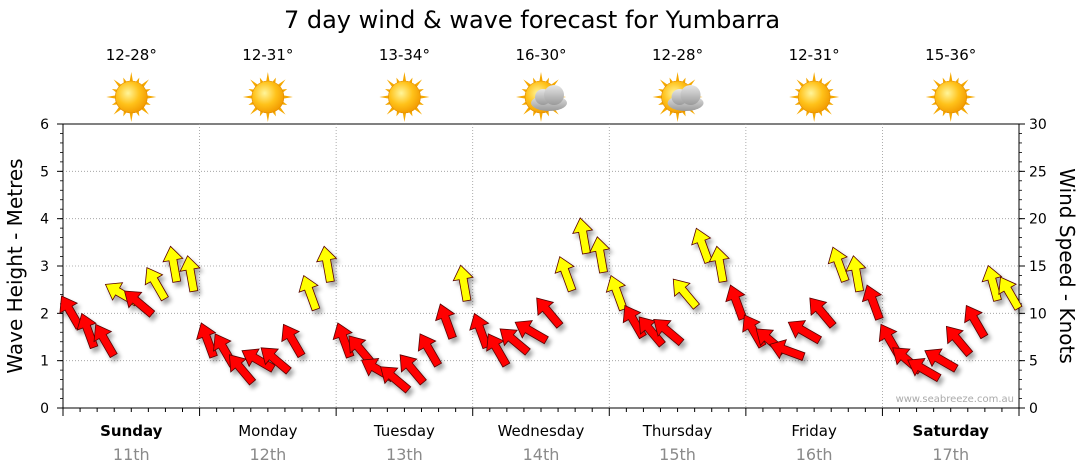 The width and height of the screenshot is (1080, 475). I want to click on right-tick-label: 15, so click(1038, 267).